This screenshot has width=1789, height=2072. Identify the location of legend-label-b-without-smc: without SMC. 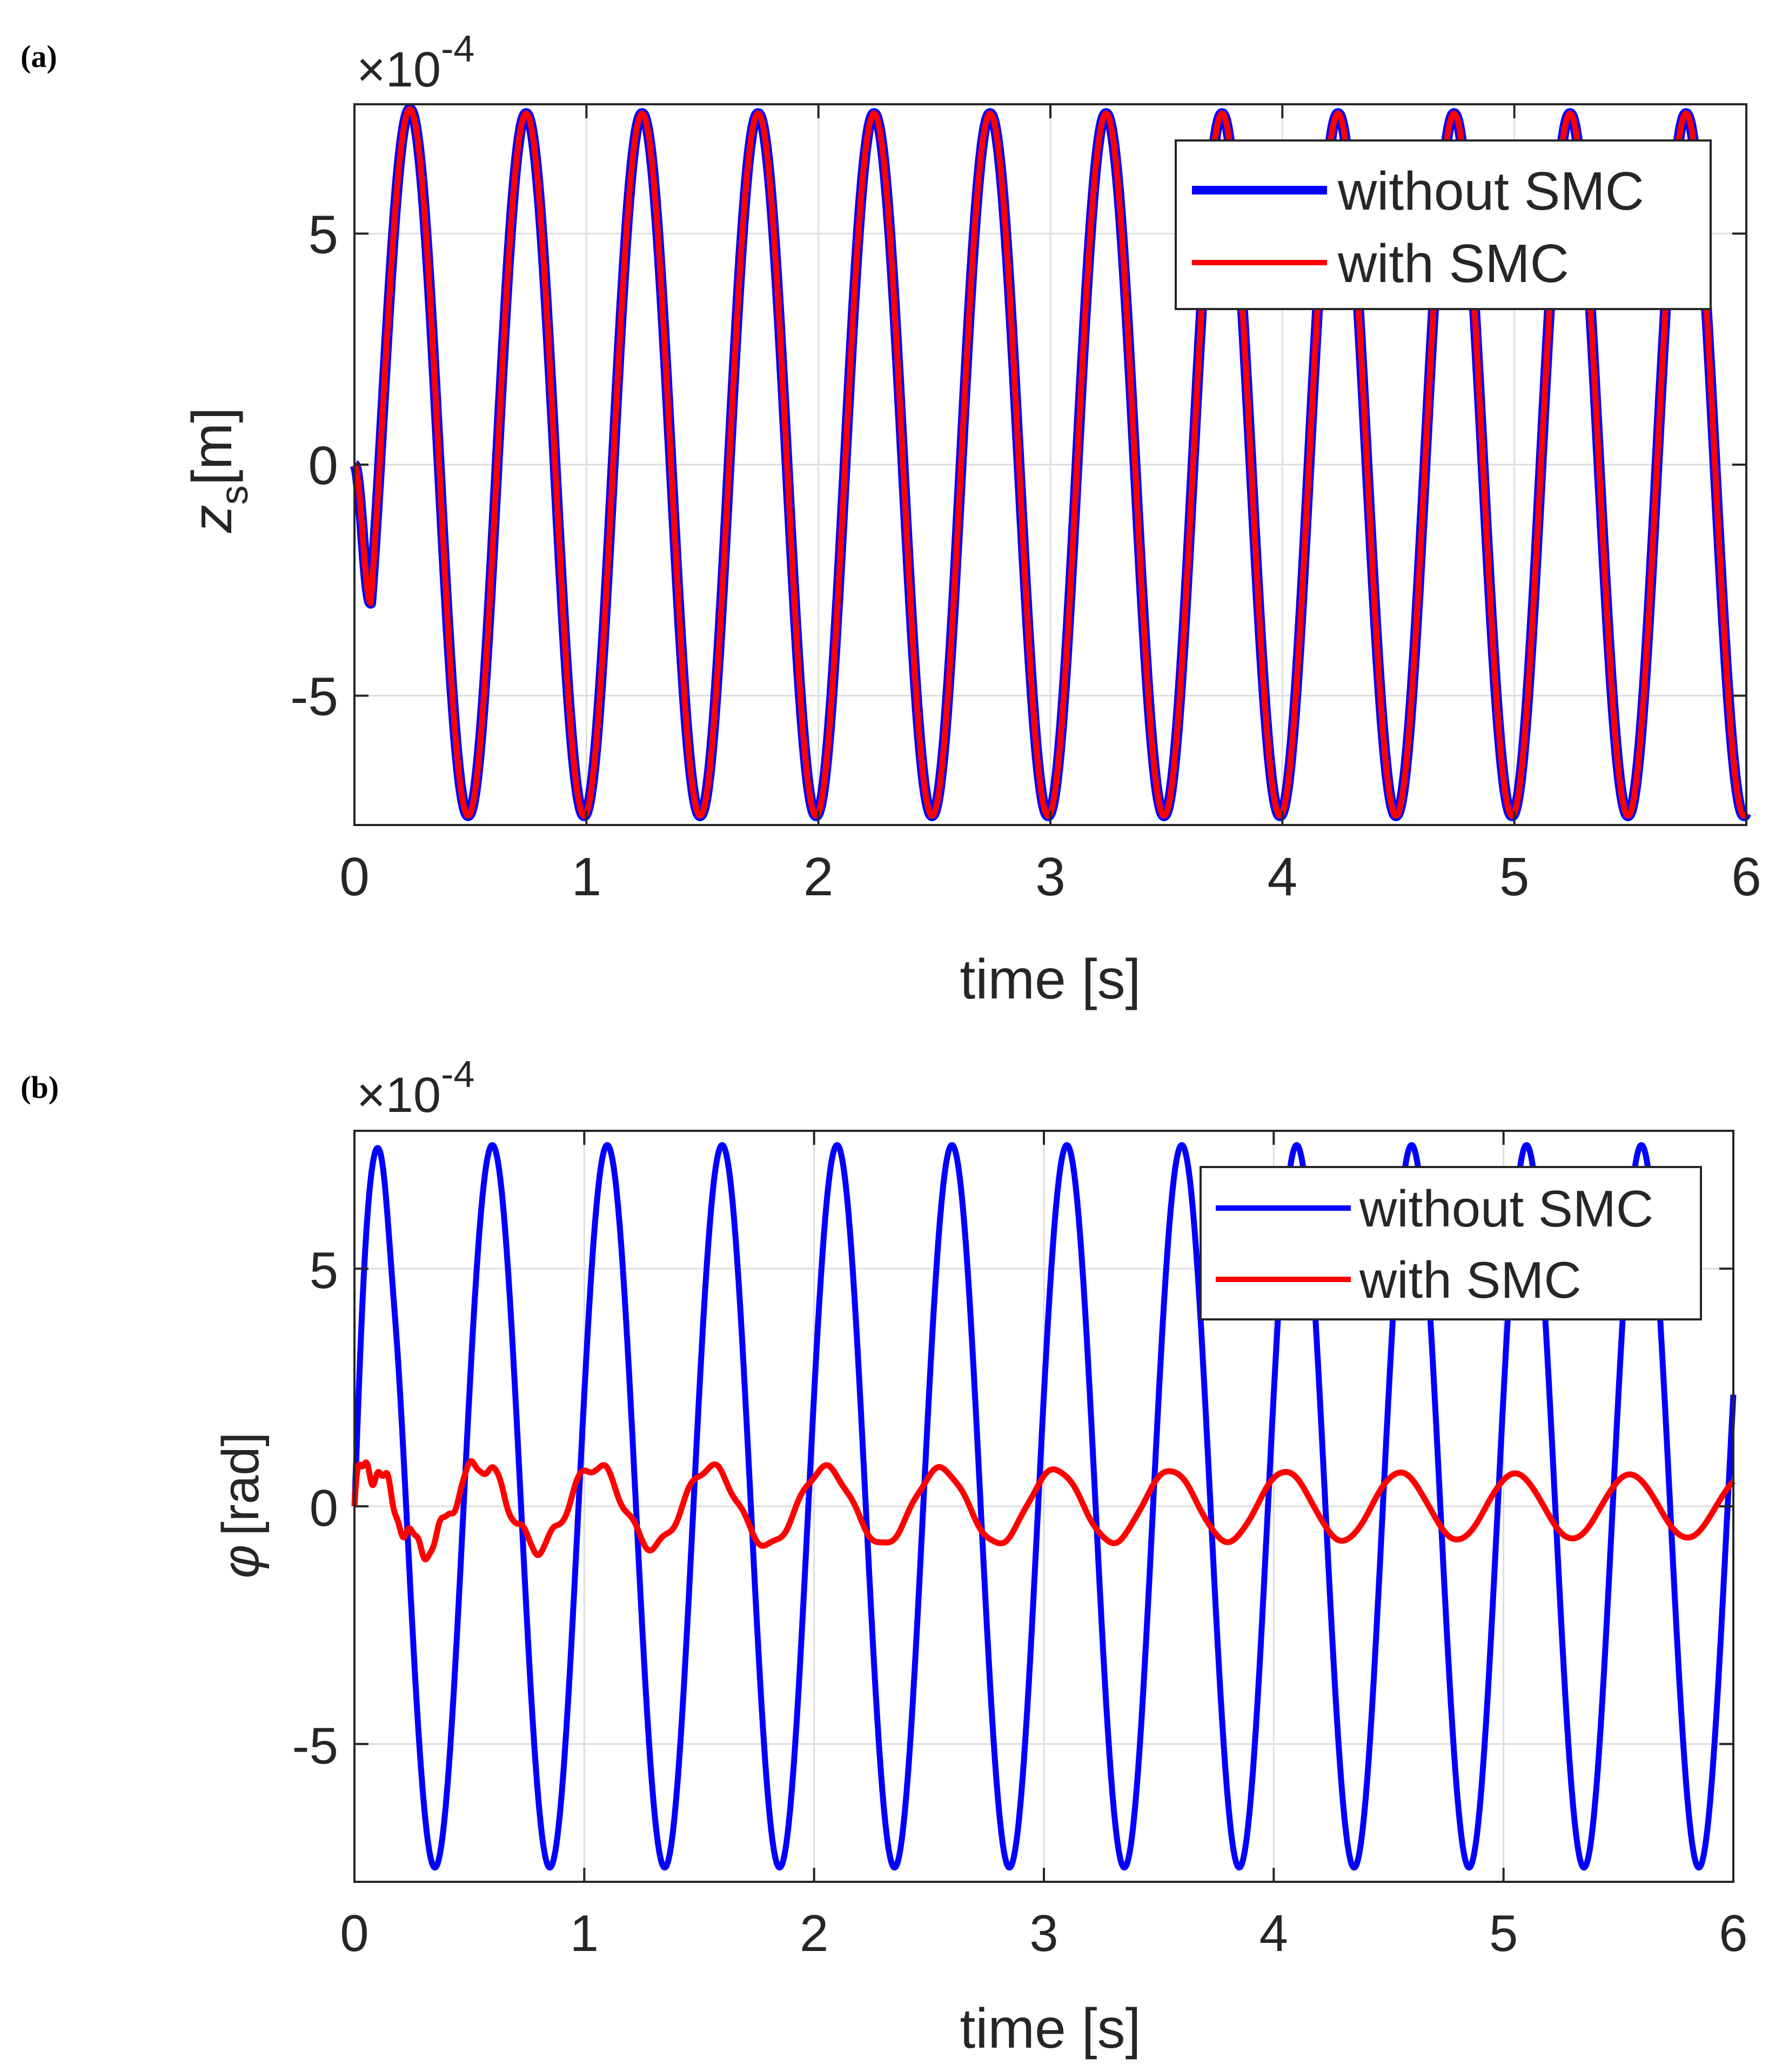
(1506, 1209).